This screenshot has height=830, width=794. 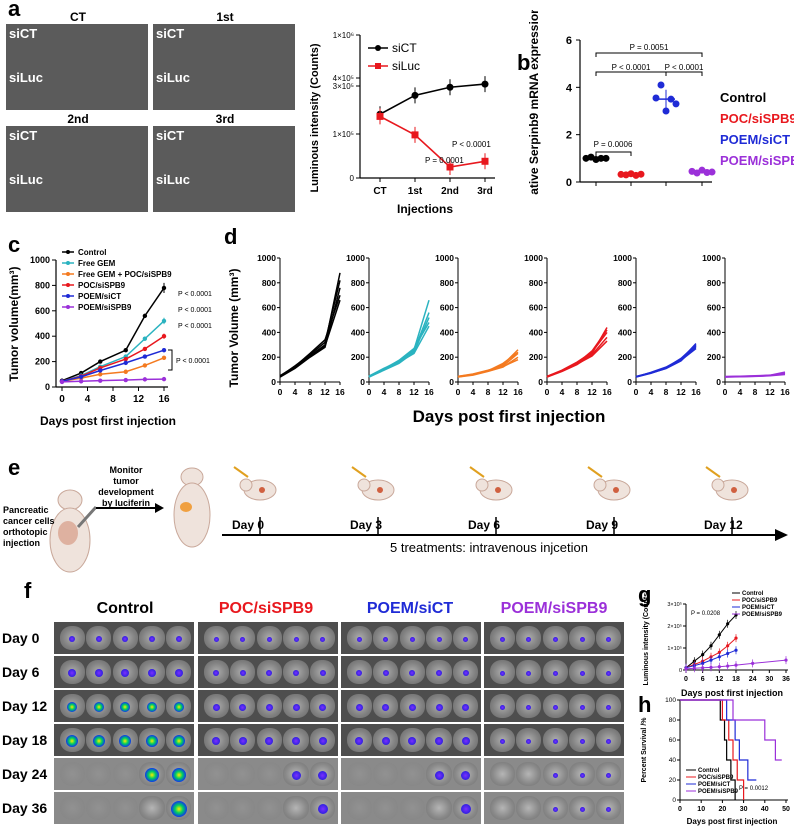 I want to click on mouse-illustration, so click(x=491, y=500).